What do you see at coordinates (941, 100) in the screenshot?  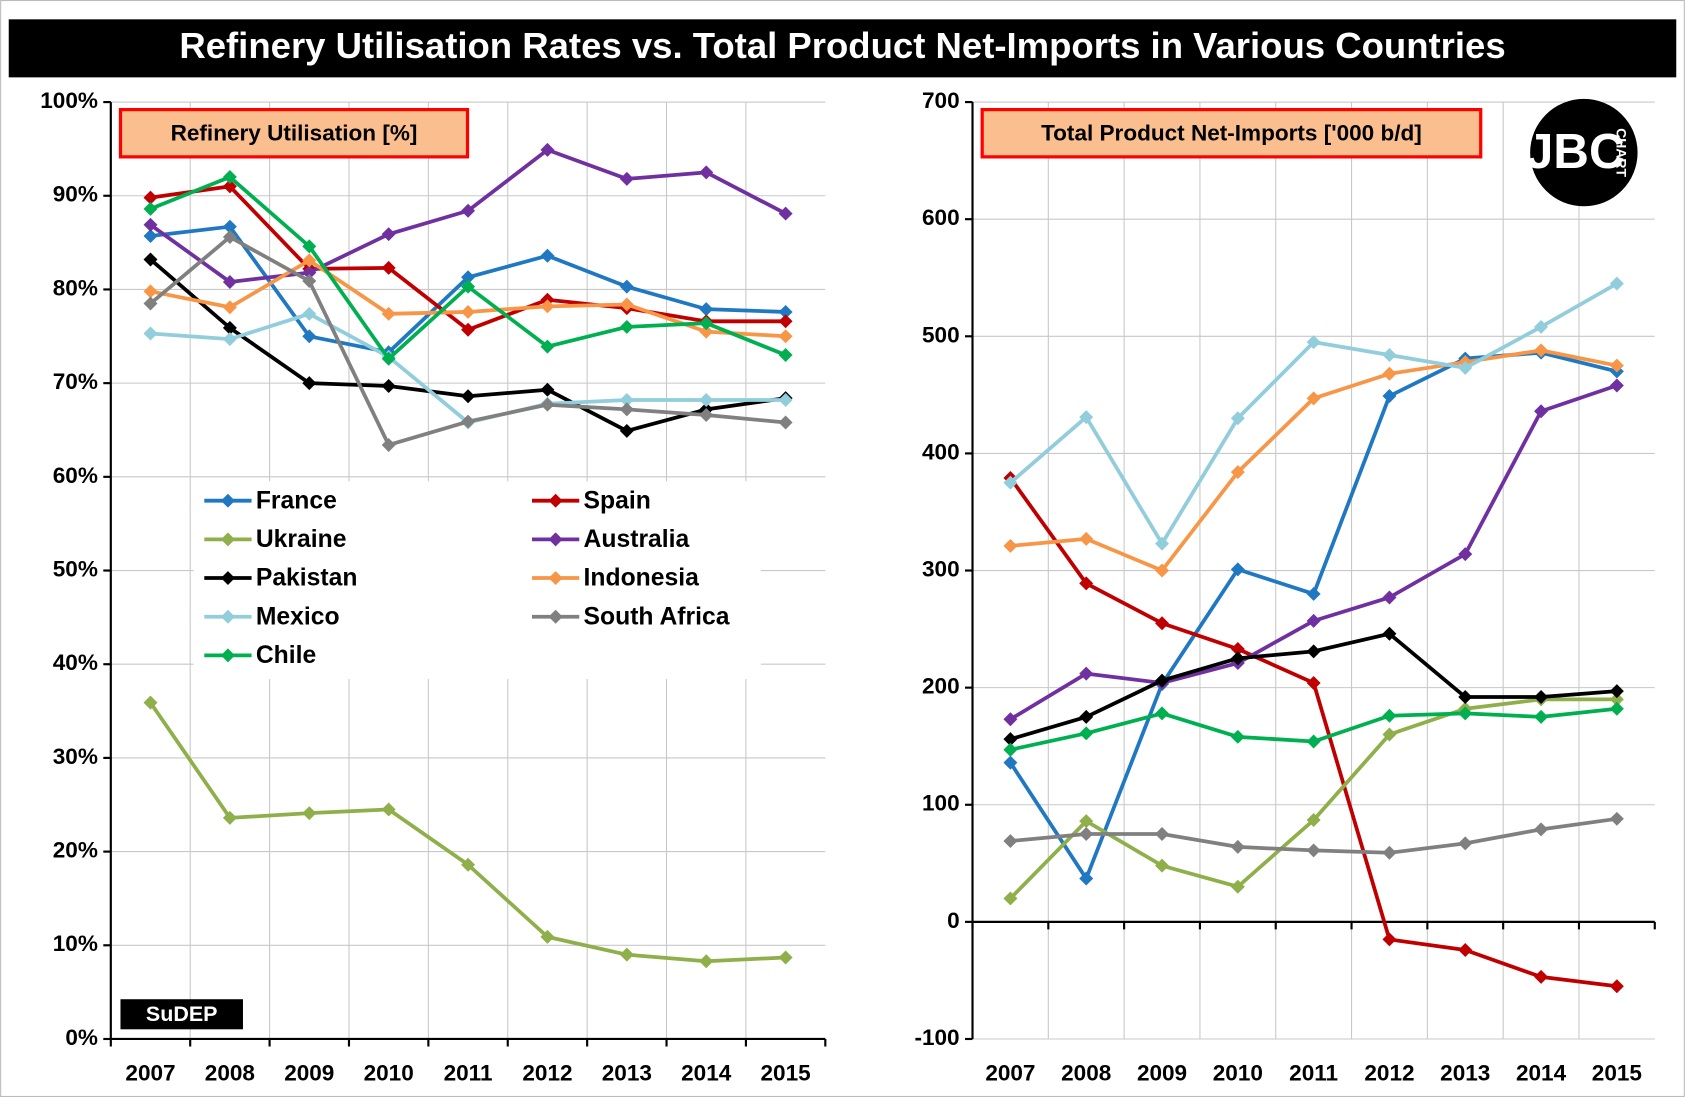 I see `y-tick-label: 700` at bounding box center [941, 100].